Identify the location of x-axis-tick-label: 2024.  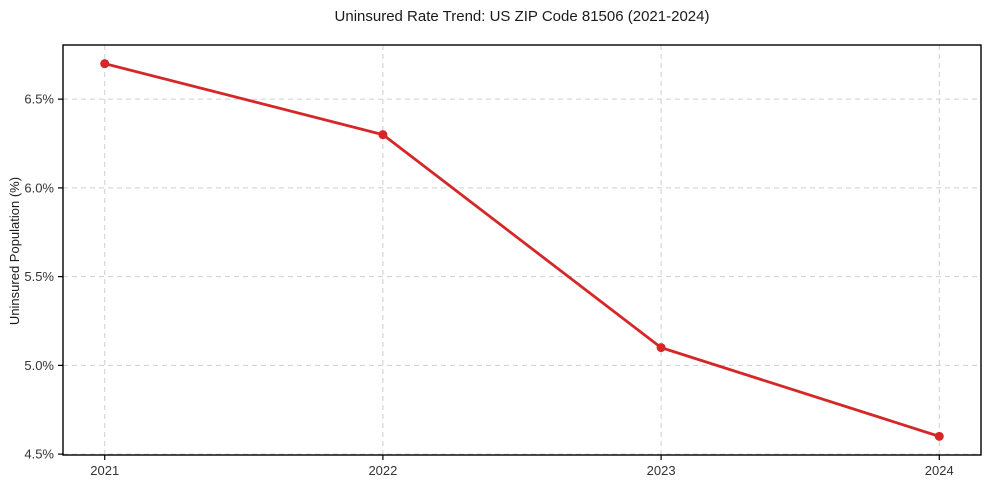
(939, 470).